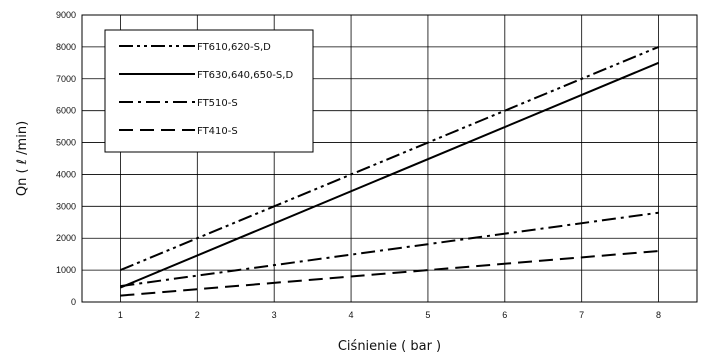 The width and height of the screenshot is (715, 360). What do you see at coordinates (66, 143) in the screenshot?
I see `y-tick-label: 5000` at bounding box center [66, 143].